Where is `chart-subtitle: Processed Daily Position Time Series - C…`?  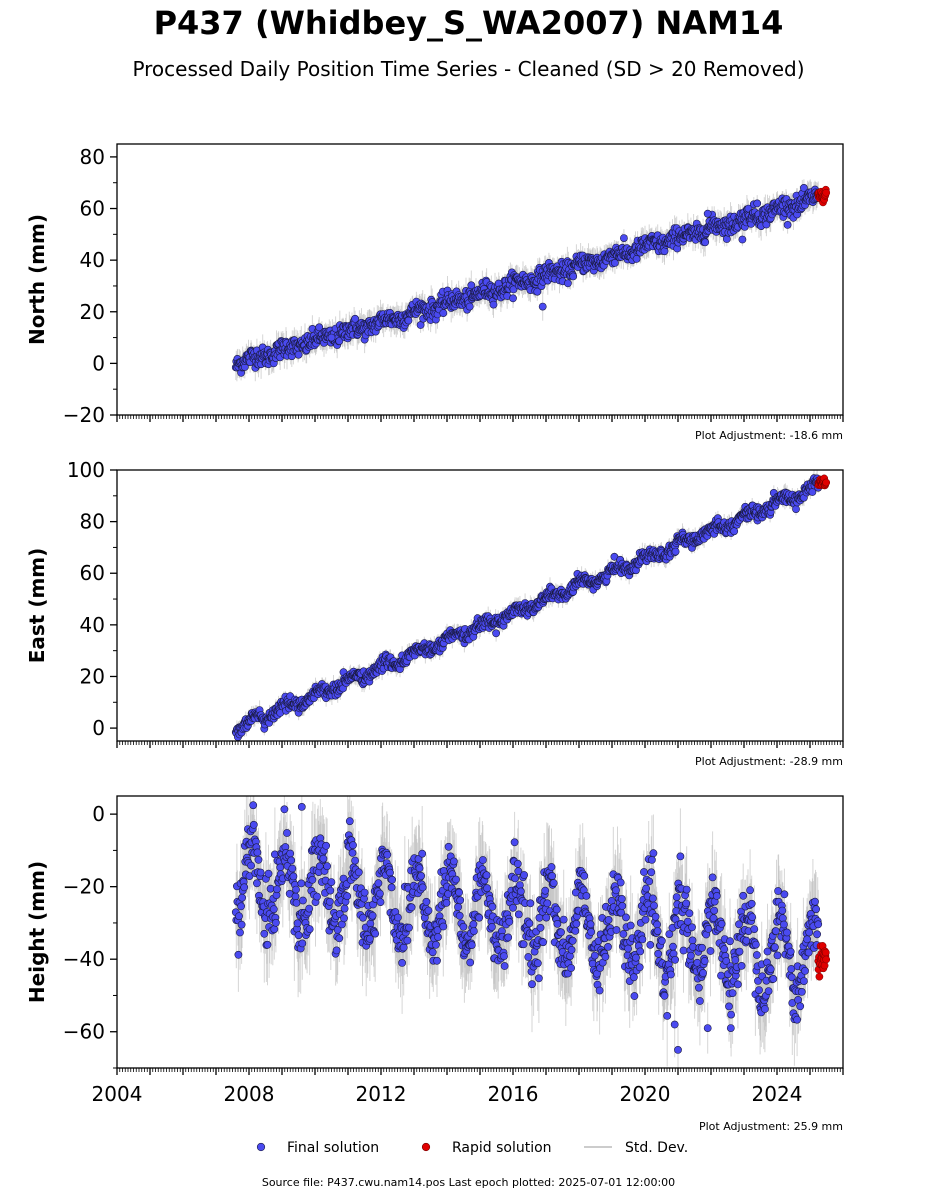
chart-subtitle: Processed Daily Position Time Series - C… is located at coordinates (468, 69).